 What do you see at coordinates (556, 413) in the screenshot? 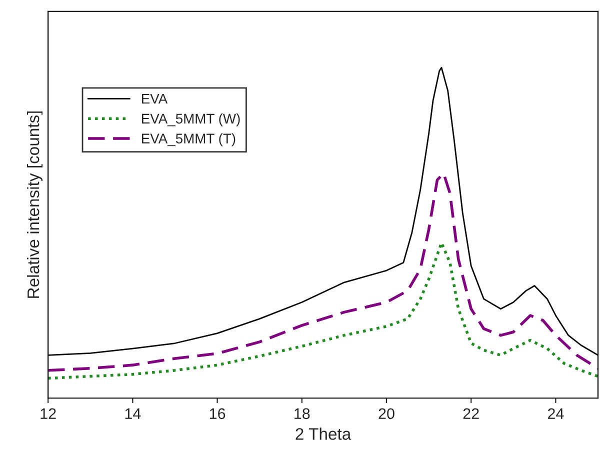
I see `x-tick-label: 24` at bounding box center [556, 413].